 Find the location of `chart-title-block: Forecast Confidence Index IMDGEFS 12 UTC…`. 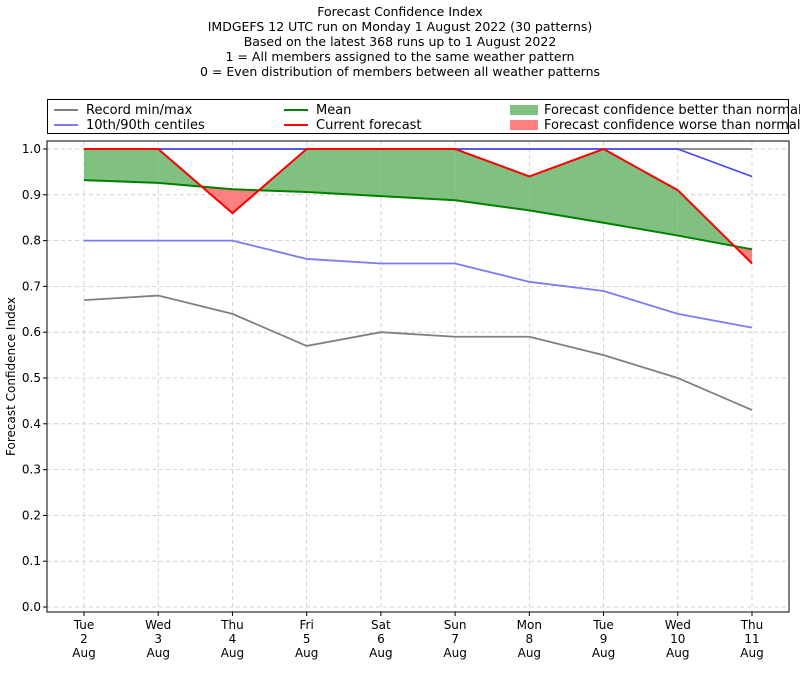

chart-title-block: Forecast Confidence Index IMDGEFS 12 UTC… is located at coordinates (400, 41).